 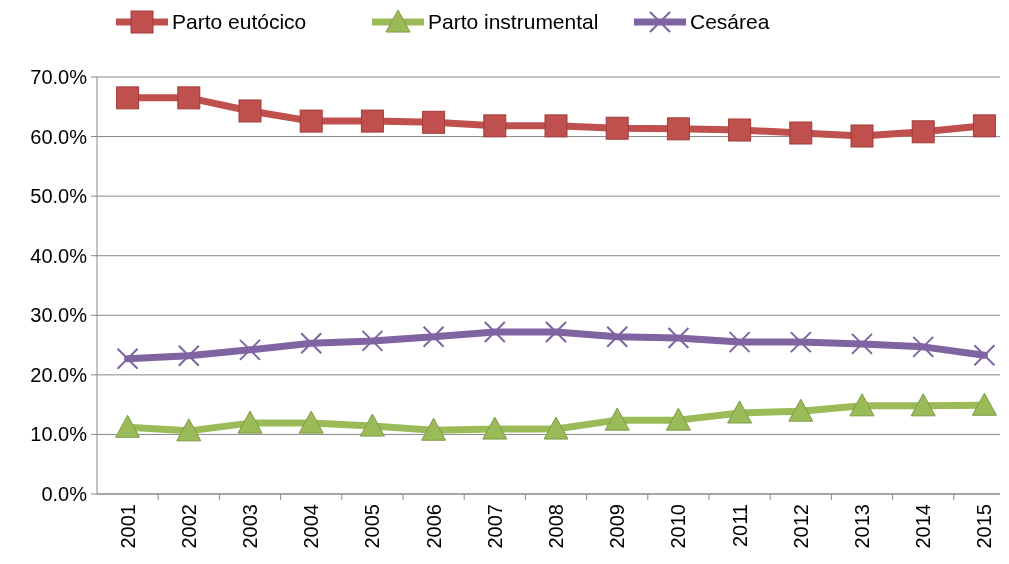 What do you see at coordinates (188, 526) in the screenshot?
I see `x-tick-label: 2002` at bounding box center [188, 526].